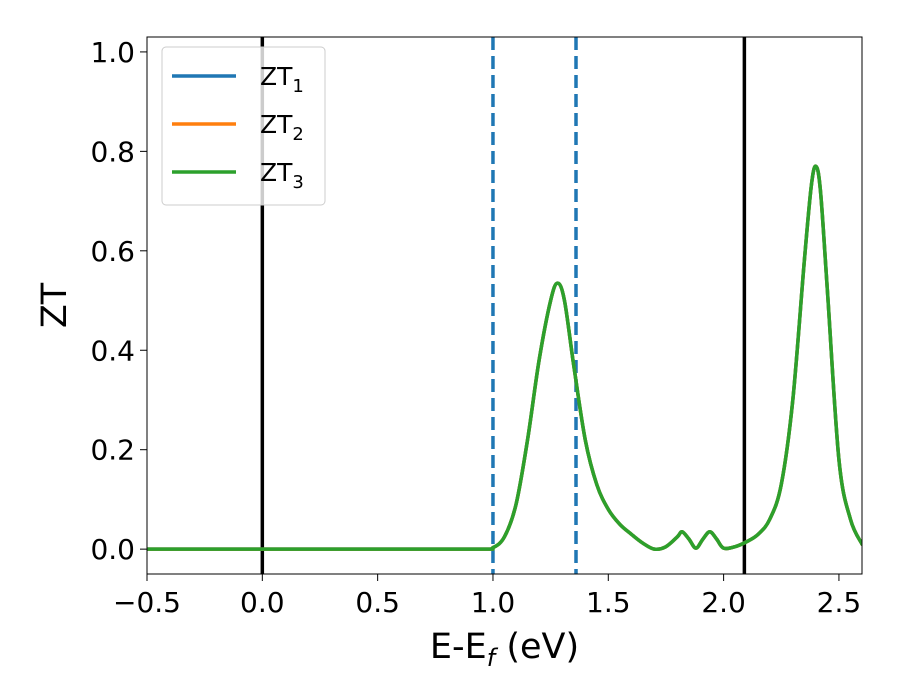  I want to click on y-tick-label: 1.0, so click(112, 52).